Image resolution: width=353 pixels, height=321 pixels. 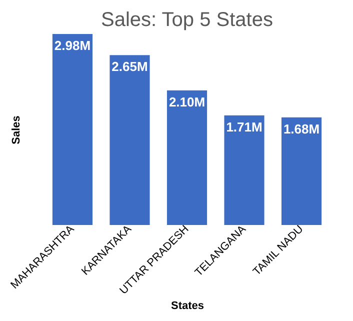 I want to click on data-label: 2.10M, so click(x=187, y=102).